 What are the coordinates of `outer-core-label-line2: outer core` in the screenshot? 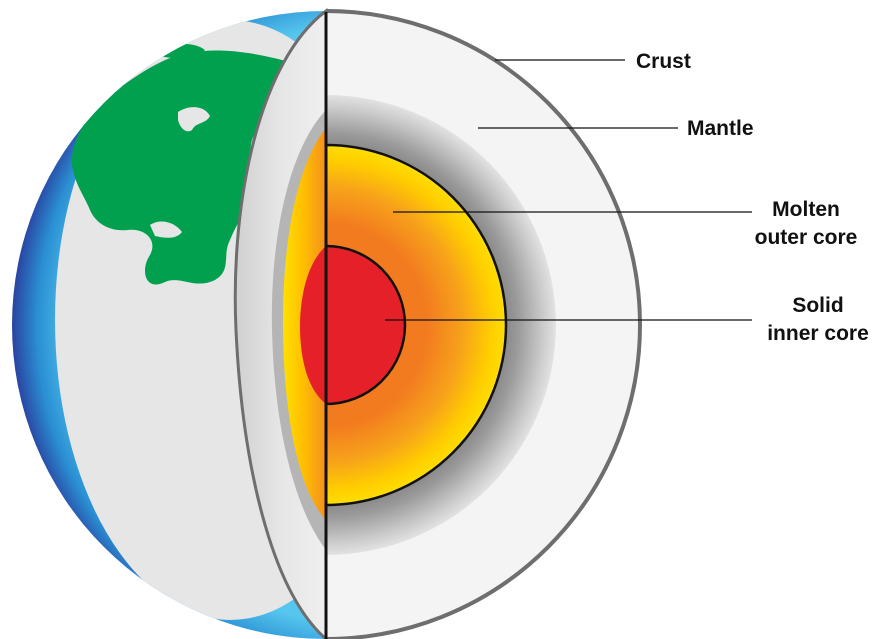 It's located at (806, 237).